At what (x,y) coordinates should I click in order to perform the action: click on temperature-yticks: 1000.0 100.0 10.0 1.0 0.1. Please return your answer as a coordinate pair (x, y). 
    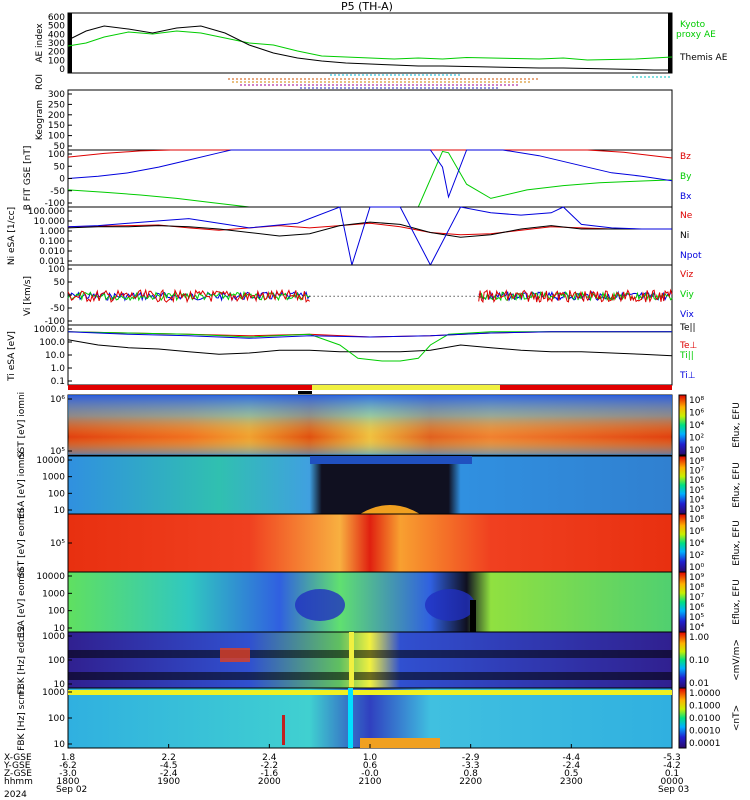
    Looking at the image, I should click on (53, 356).